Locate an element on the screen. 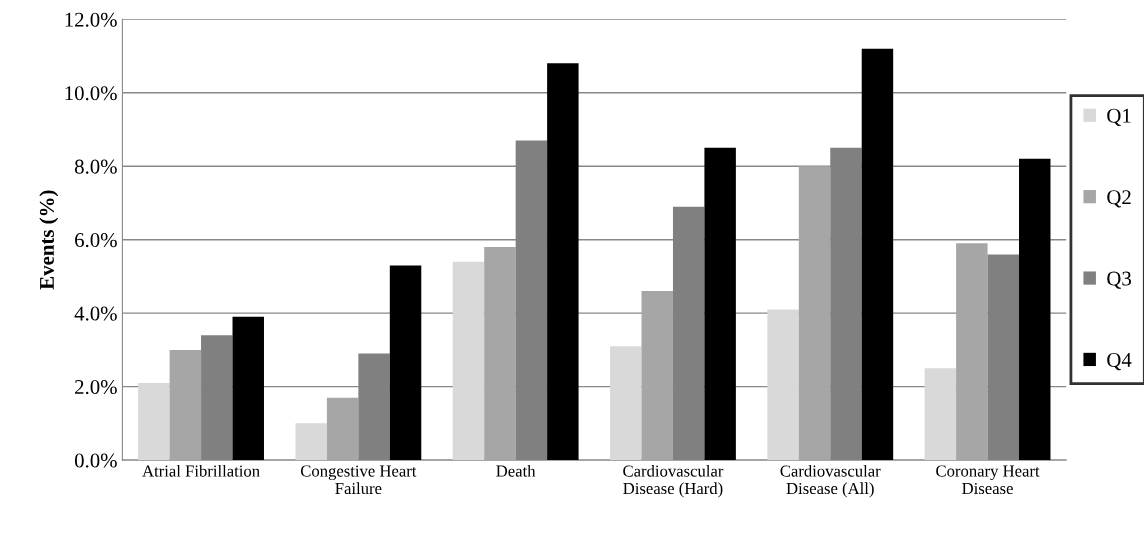 This screenshot has width=1144, height=551. x-tick-label: Cardiovascular Disease (Hard) is located at coordinates (673, 481).